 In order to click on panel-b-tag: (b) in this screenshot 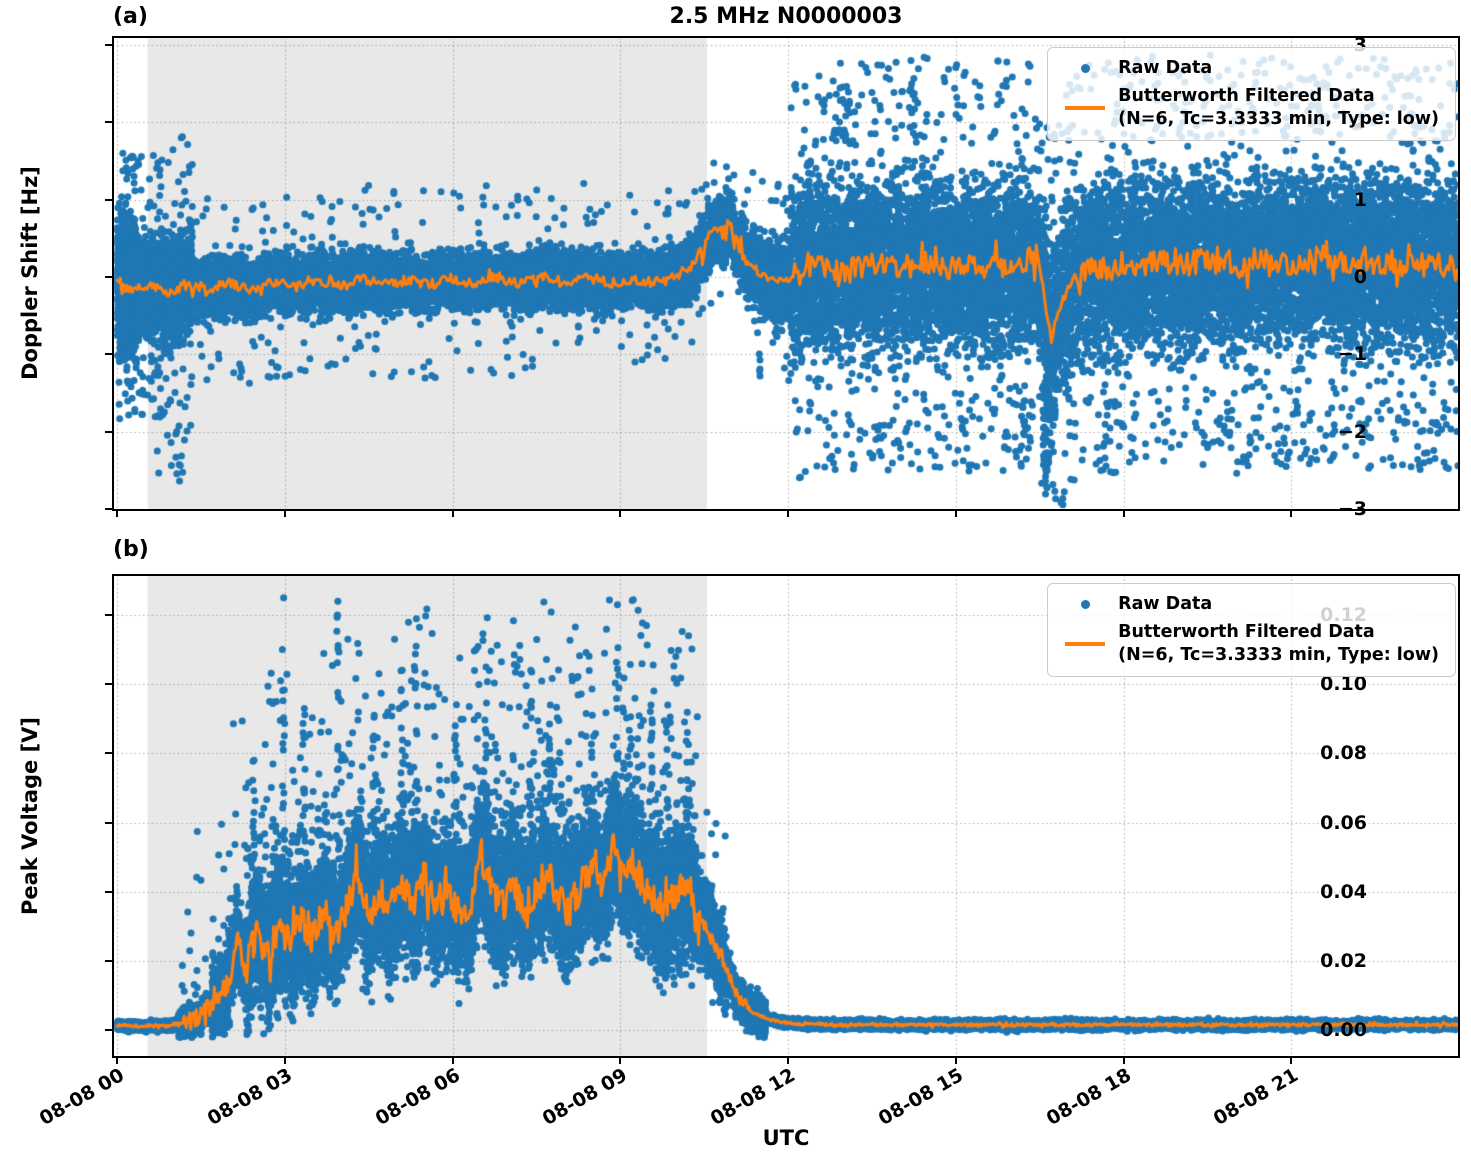, I will do `click(131, 549)`.